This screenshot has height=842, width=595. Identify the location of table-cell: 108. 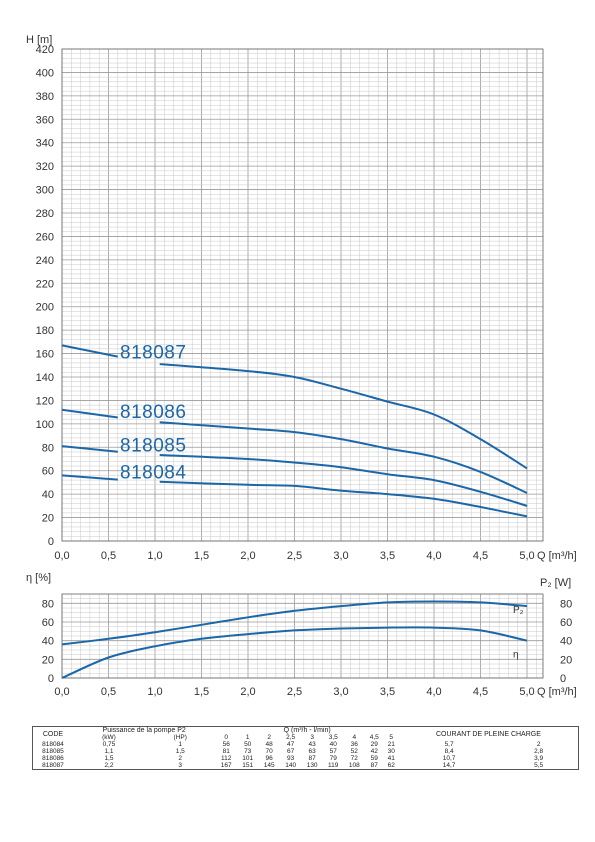
(354, 766).